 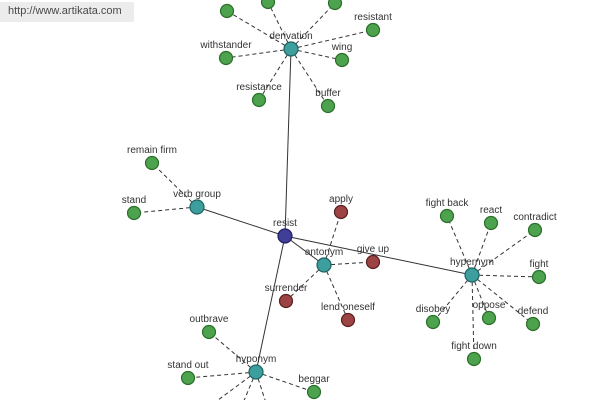 What do you see at coordinates (152, 150) in the screenshot?
I see `node-label-remain_firm: remain firm` at bounding box center [152, 150].